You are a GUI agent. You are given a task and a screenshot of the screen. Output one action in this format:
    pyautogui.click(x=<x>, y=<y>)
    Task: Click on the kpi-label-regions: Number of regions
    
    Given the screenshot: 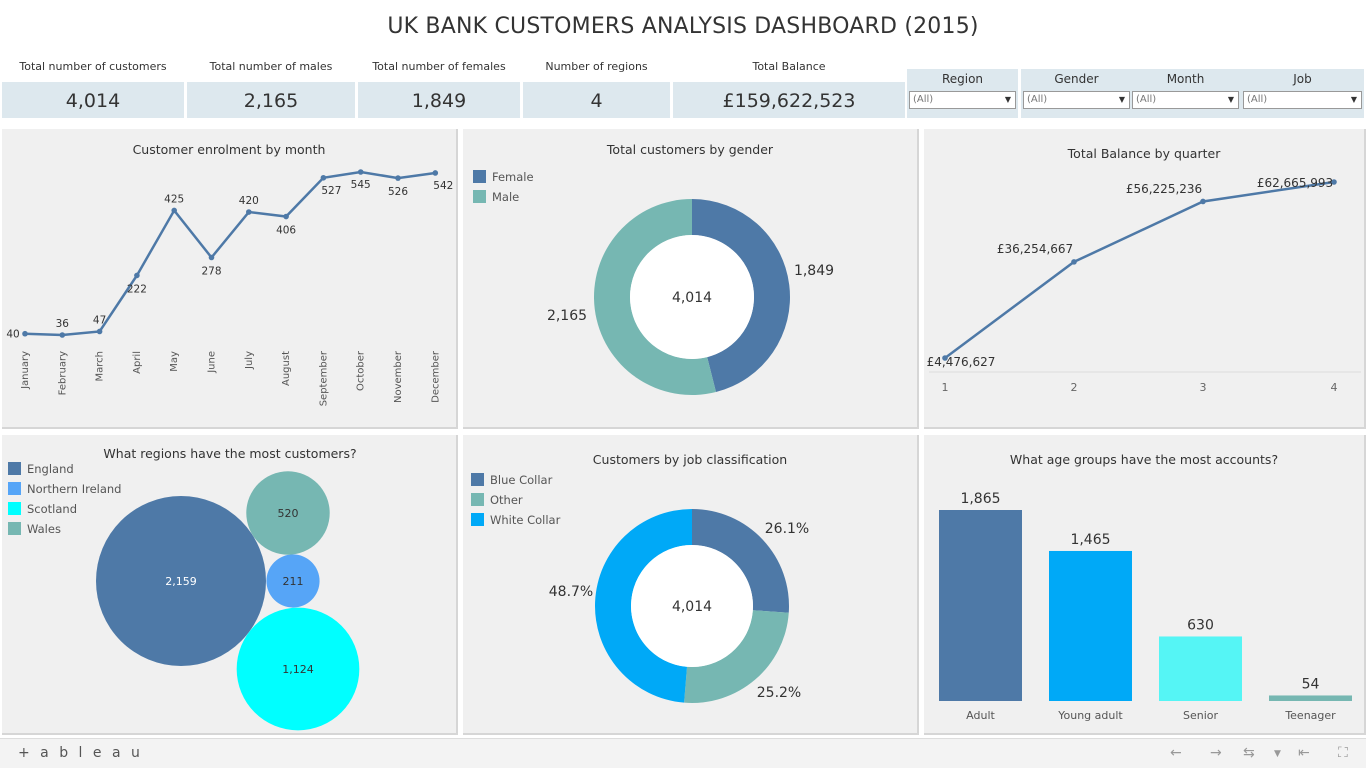 What is the action you would take?
    pyautogui.click(x=596, y=66)
    